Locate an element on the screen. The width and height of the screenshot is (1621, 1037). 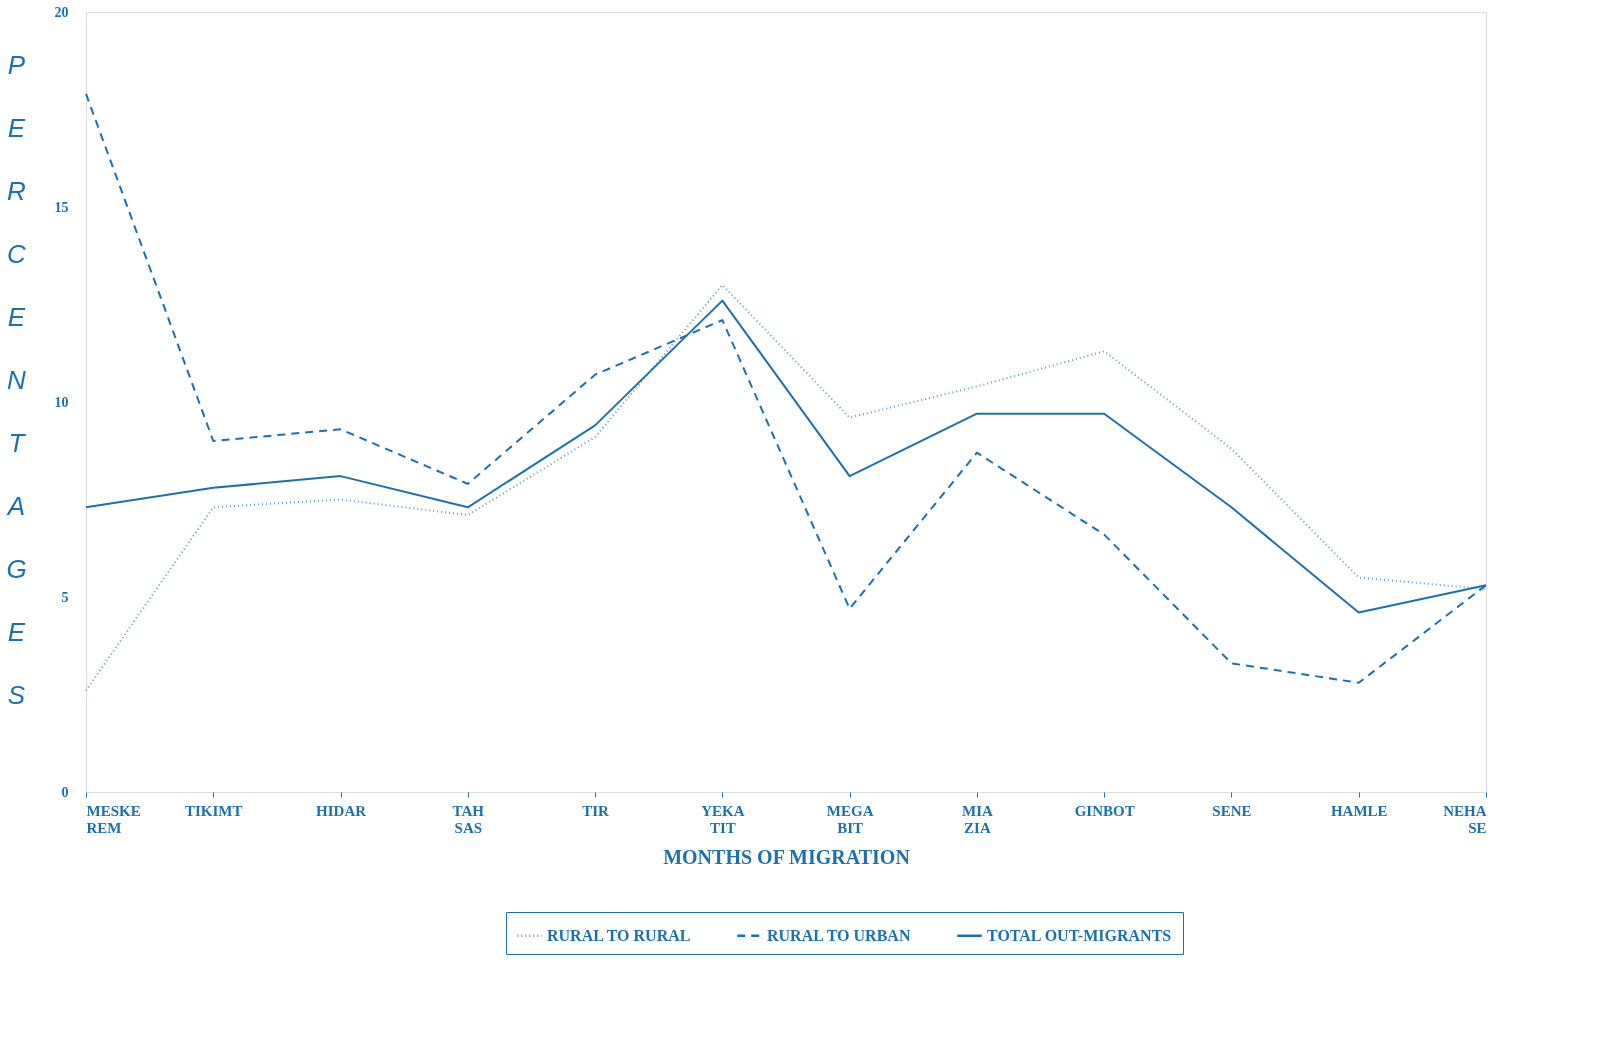
x-tick-label: MEGA BIT is located at coordinates (850, 819).